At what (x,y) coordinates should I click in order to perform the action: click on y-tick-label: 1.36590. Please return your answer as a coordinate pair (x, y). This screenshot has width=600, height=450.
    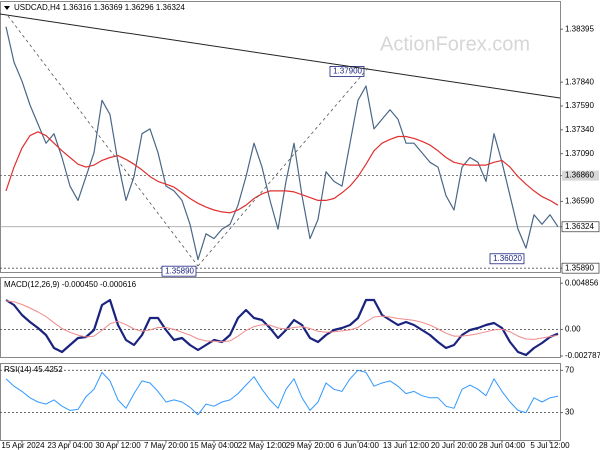
    Looking at the image, I should click on (579, 201).